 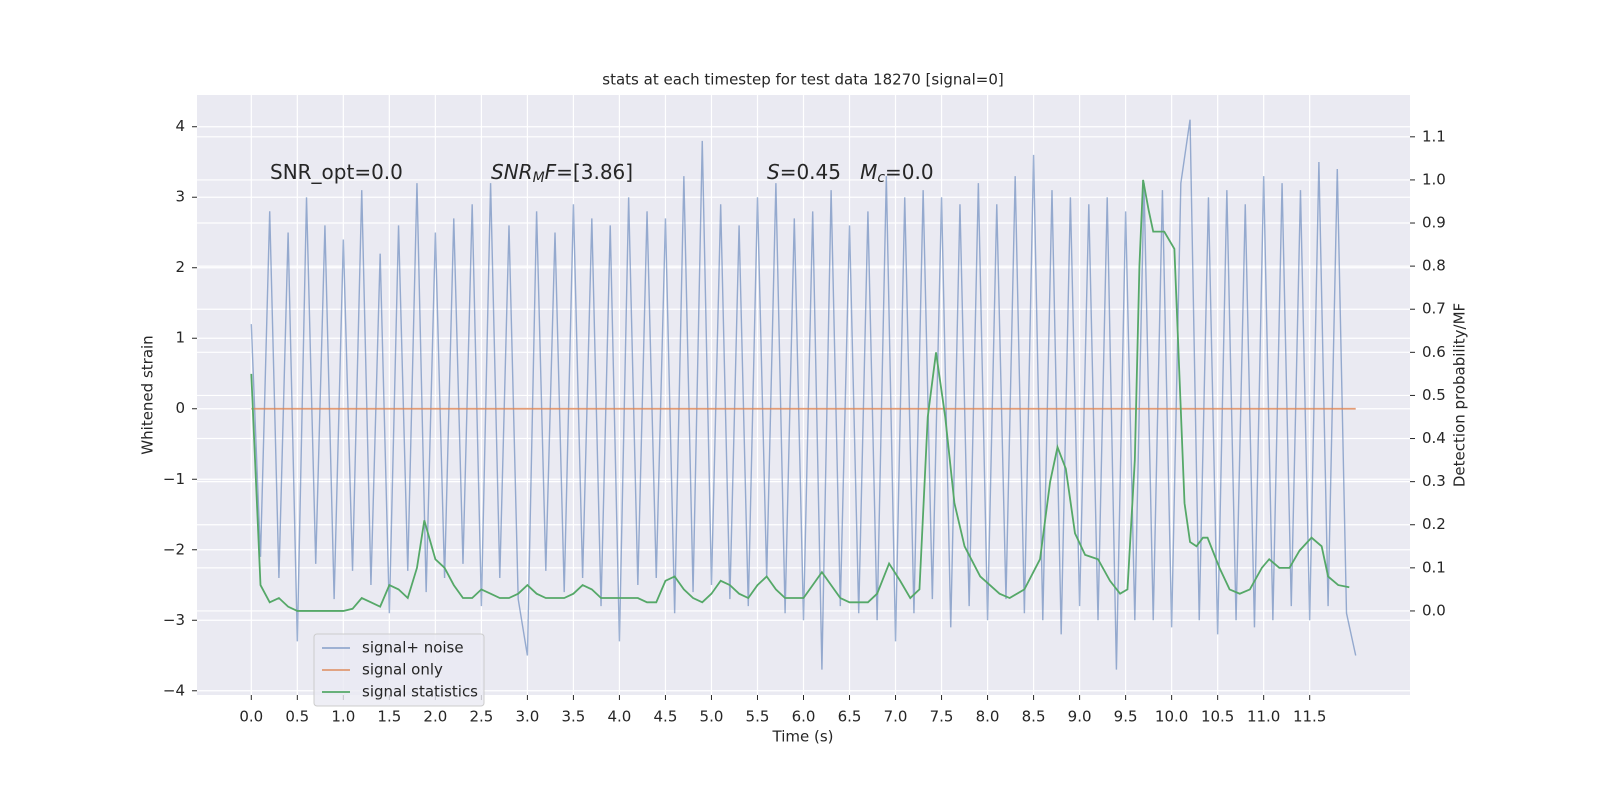 What do you see at coordinates (712, 717) in the screenshot?
I see `x-tick-label: 5.0` at bounding box center [712, 717].